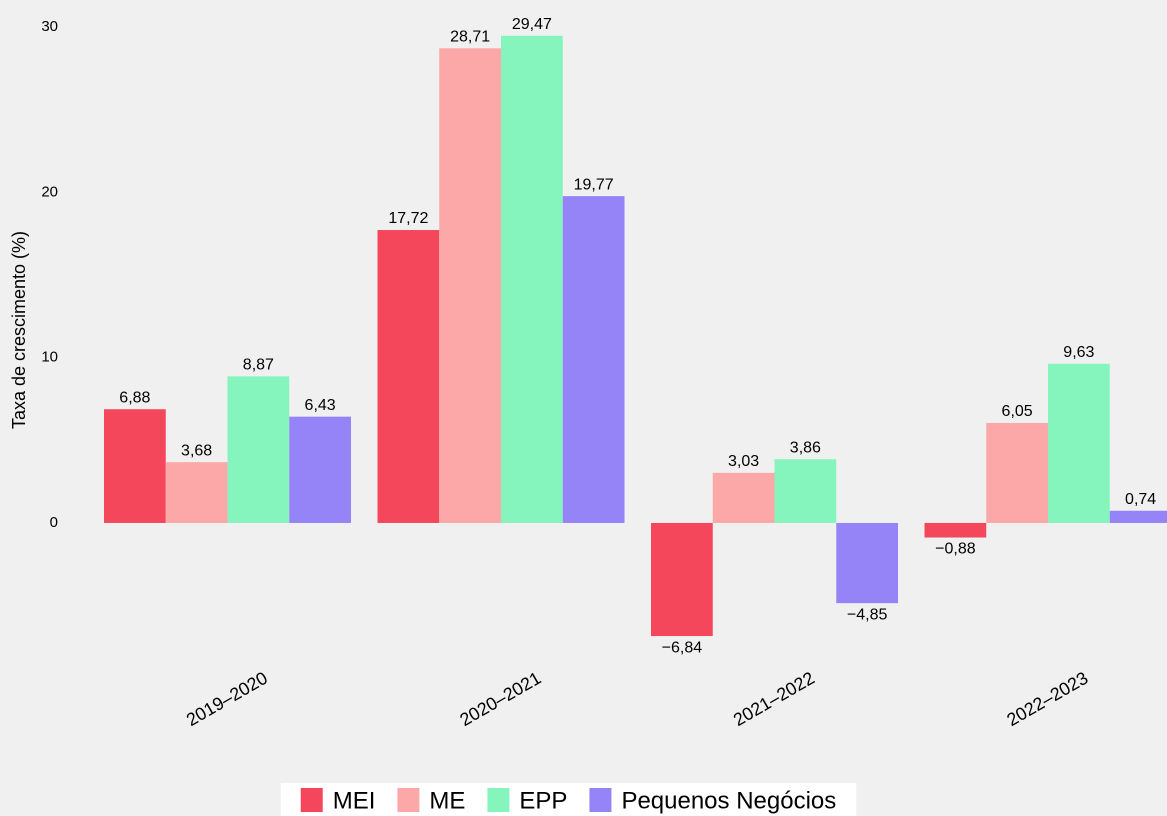  Describe the element at coordinates (594, 184) in the screenshot. I see `data-label: 19,77` at that location.